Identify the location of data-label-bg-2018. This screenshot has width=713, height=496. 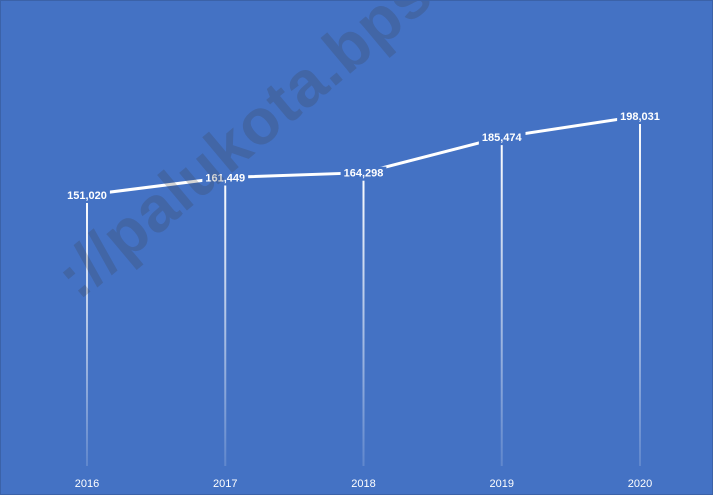
(363, 173).